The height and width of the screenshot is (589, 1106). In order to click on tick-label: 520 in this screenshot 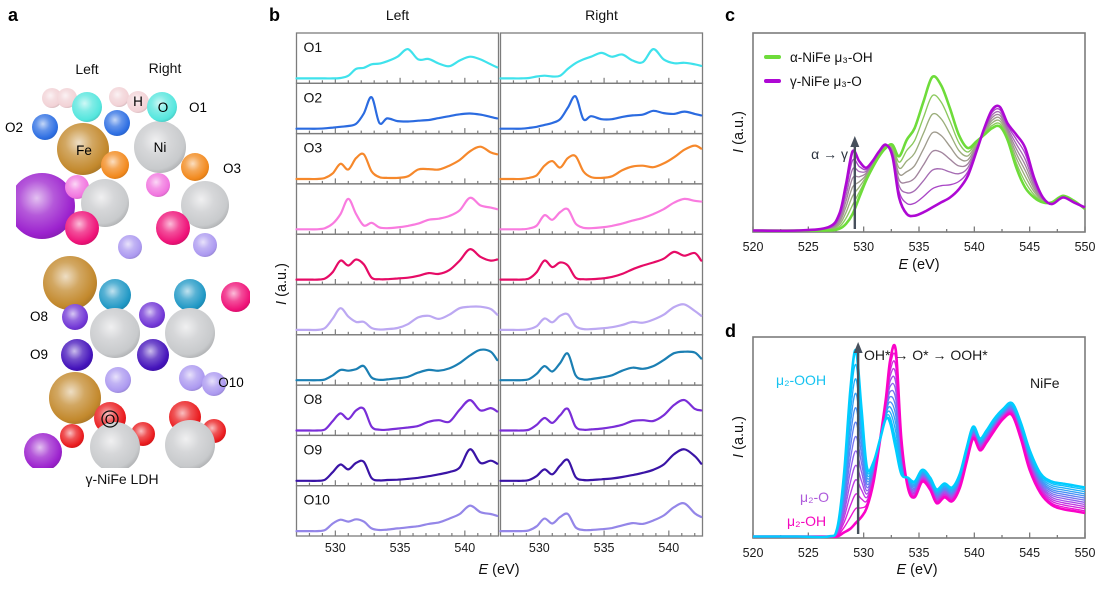, I will do `click(753, 247)`.